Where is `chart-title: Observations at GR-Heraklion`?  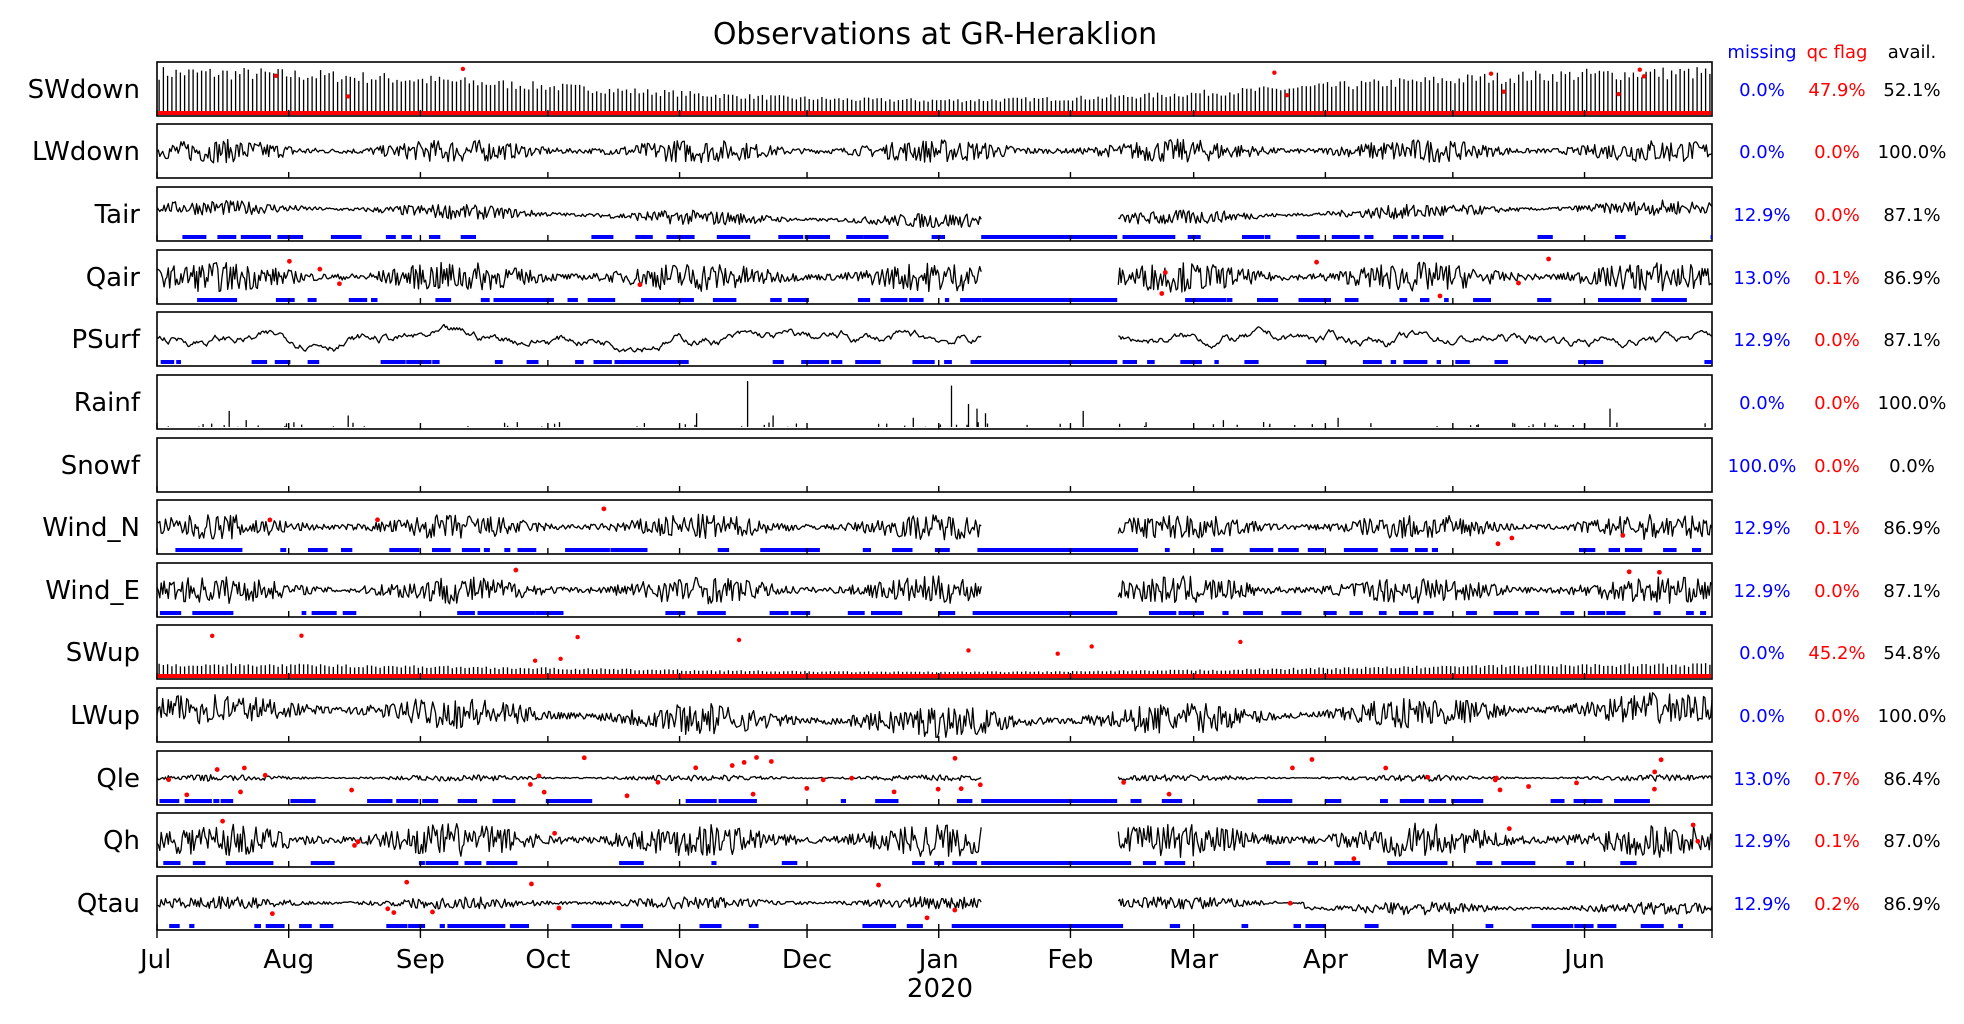 chart-title: Observations at GR-Heraklion is located at coordinates (935, 34).